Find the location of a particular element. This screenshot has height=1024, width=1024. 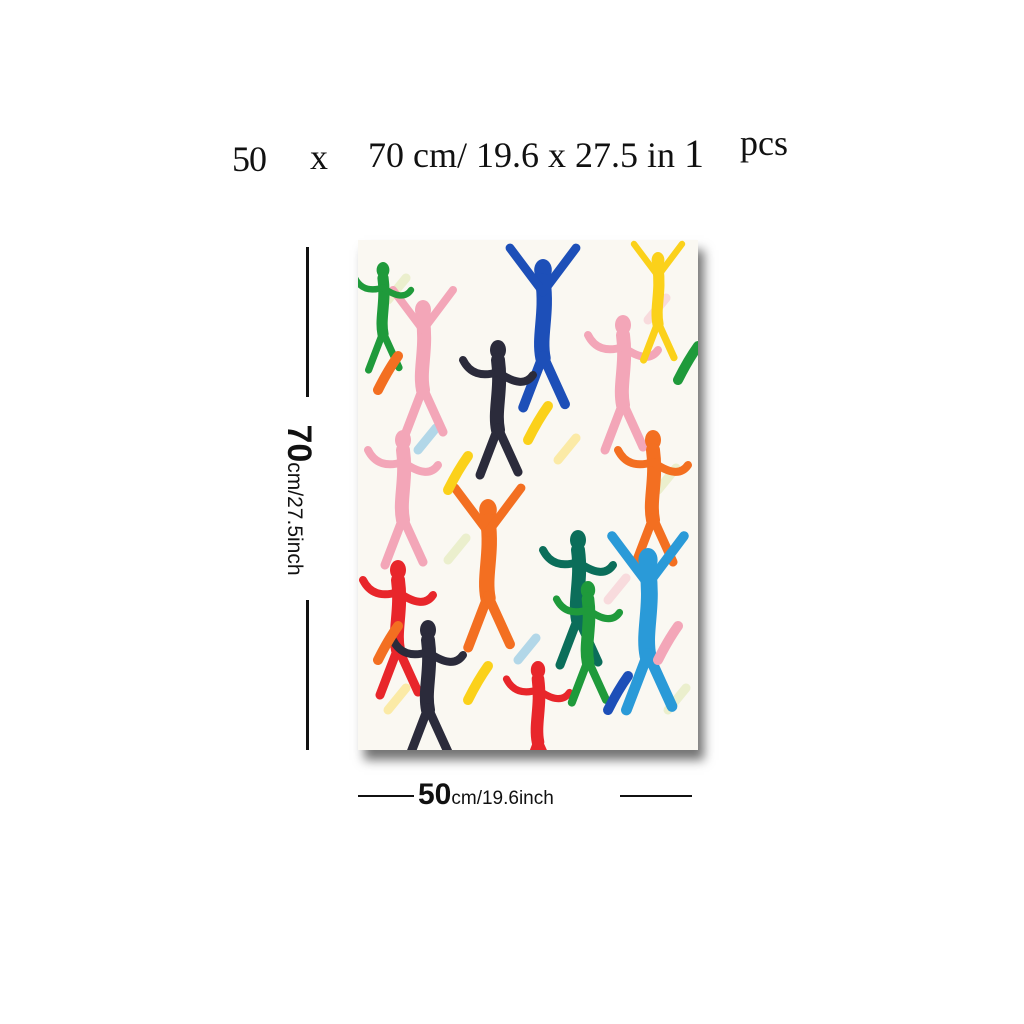

title-quantity-unit: pcs is located at coordinates (764, 143).